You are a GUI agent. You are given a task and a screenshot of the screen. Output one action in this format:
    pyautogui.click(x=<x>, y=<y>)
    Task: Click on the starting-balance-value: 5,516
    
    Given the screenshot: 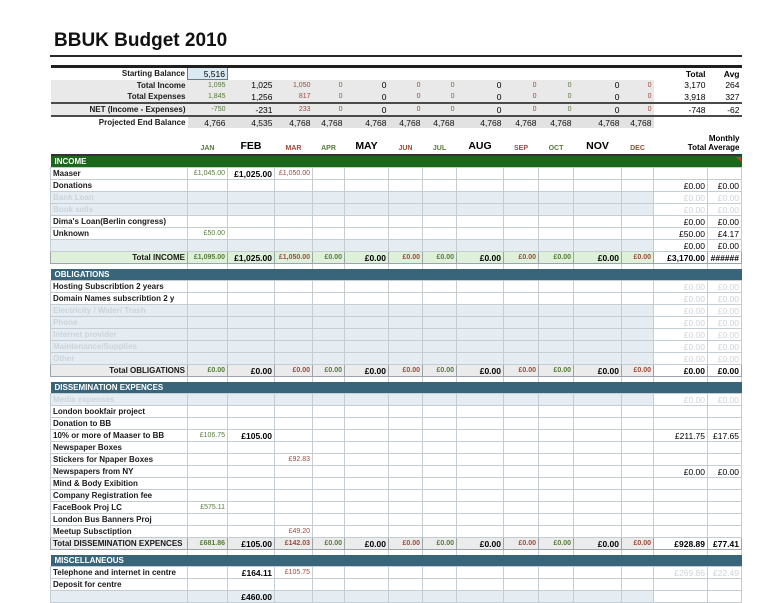 What is the action you would take?
    pyautogui.click(x=207, y=72)
    